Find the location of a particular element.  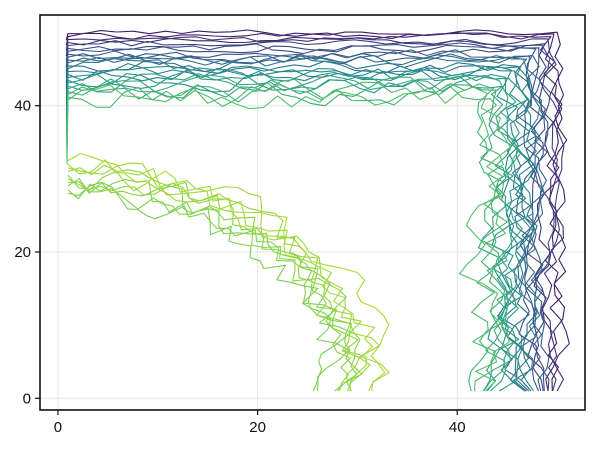

x-tick-label-0: 0 is located at coordinates (58, 427).